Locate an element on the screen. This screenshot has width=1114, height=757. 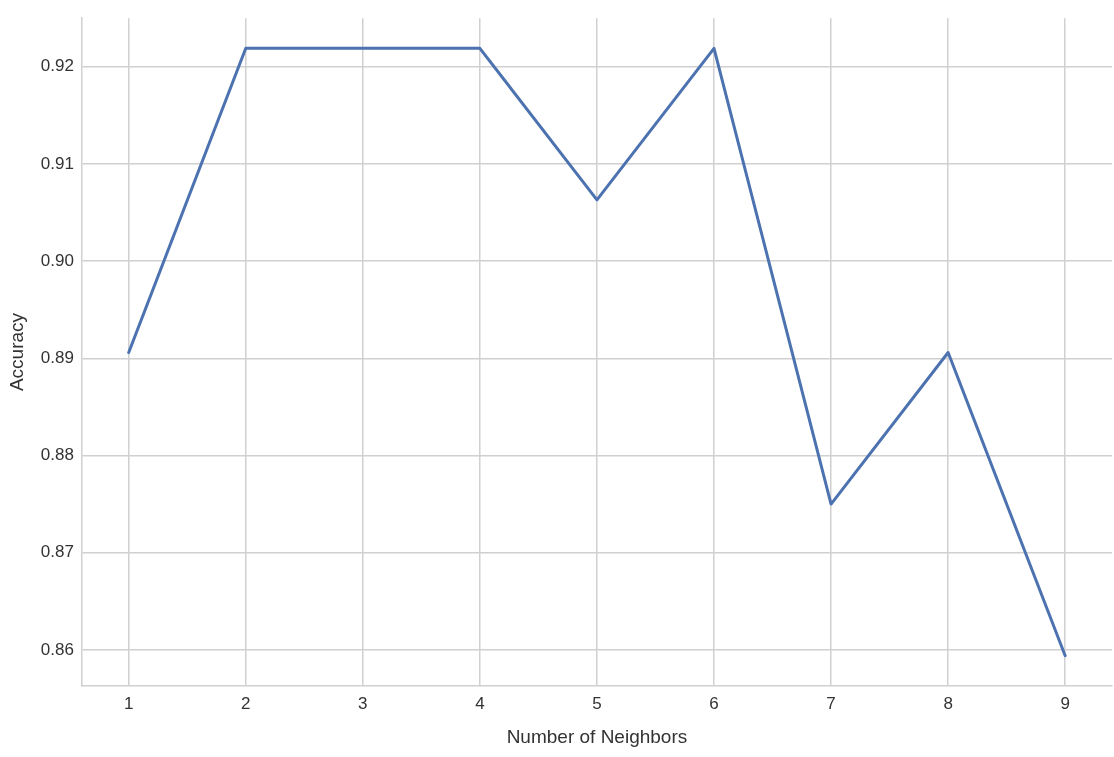
x-tick-label: 2 is located at coordinates (246, 703).